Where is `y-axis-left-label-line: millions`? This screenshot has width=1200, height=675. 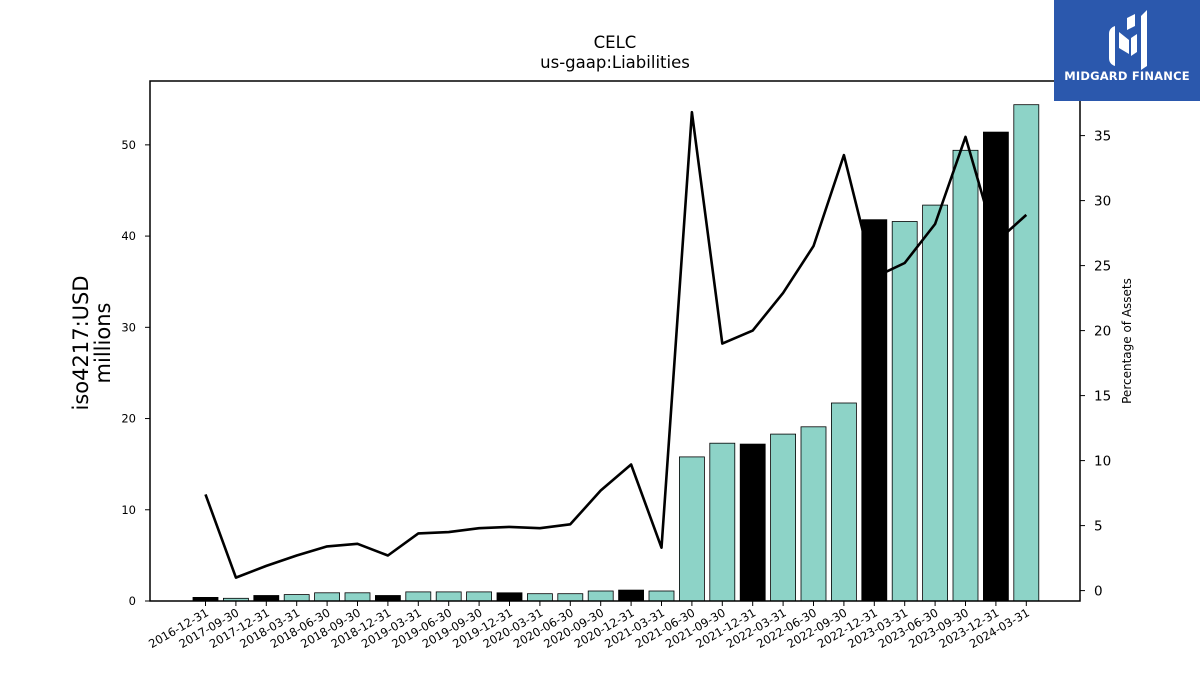 y-axis-left-label-line: millions is located at coordinates (103, 343).